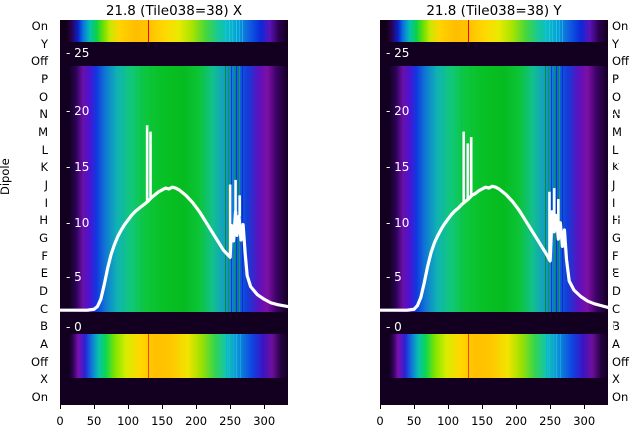 This screenshot has height=440, width=640. What do you see at coordinates (615, 79) in the screenshot?
I see `dipole-label-right-p-3: P` at bounding box center [615, 79].